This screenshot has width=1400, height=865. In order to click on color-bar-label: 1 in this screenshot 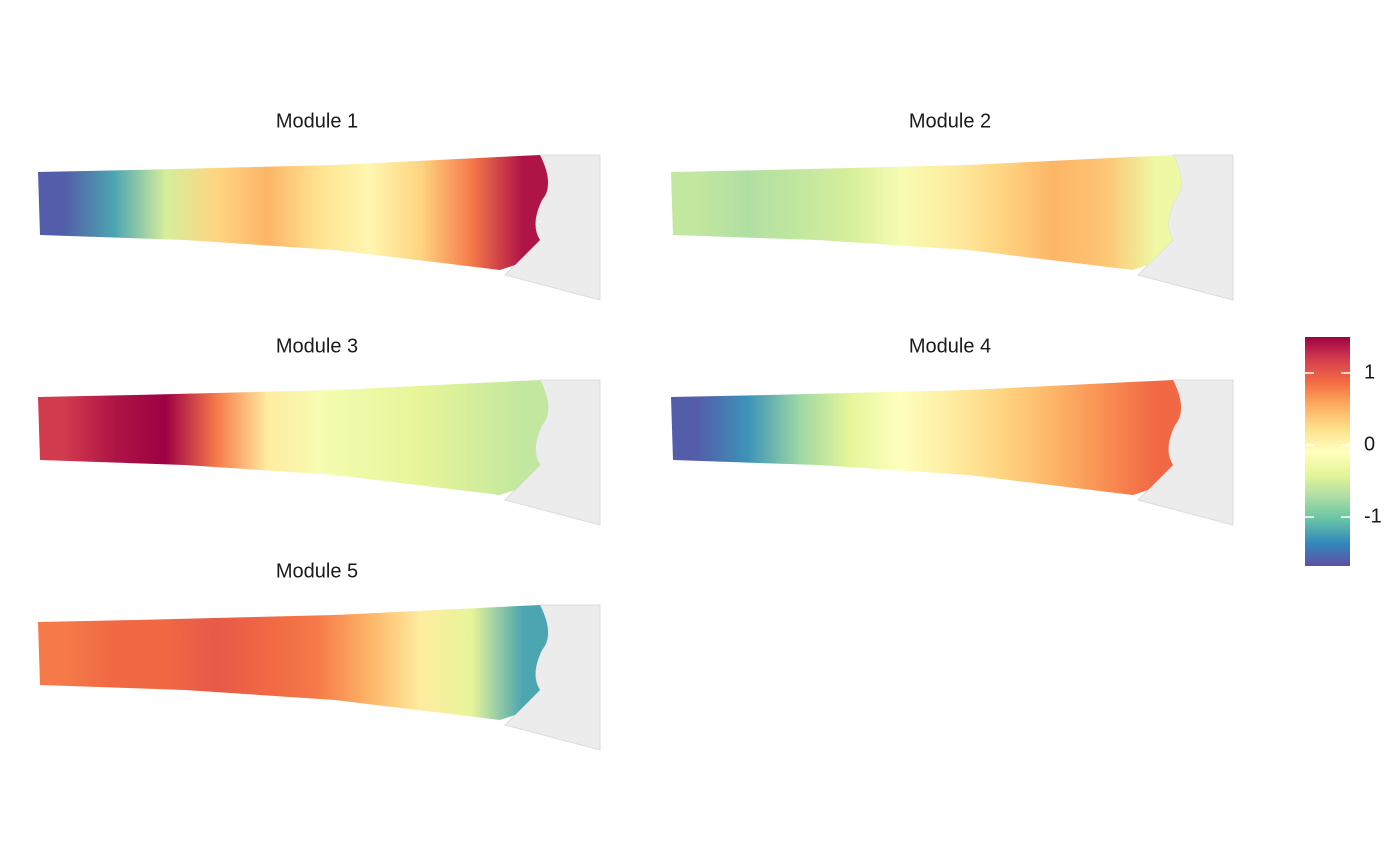, I will do `click(1369, 372)`.